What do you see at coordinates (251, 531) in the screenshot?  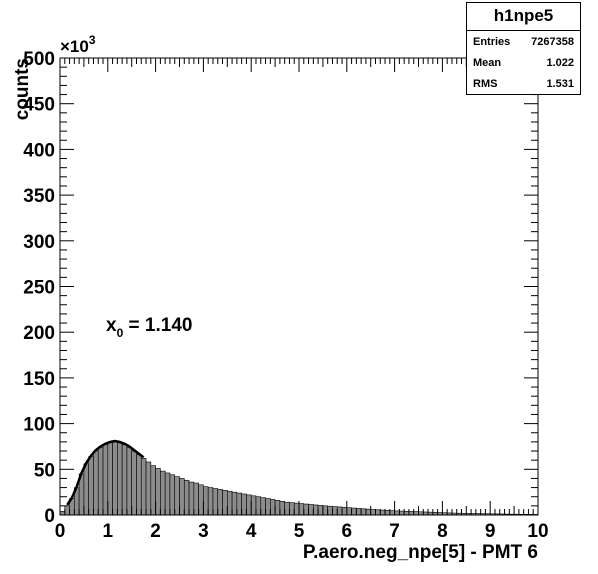 I see `x-tick-label: 4` at bounding box center [251, 531].